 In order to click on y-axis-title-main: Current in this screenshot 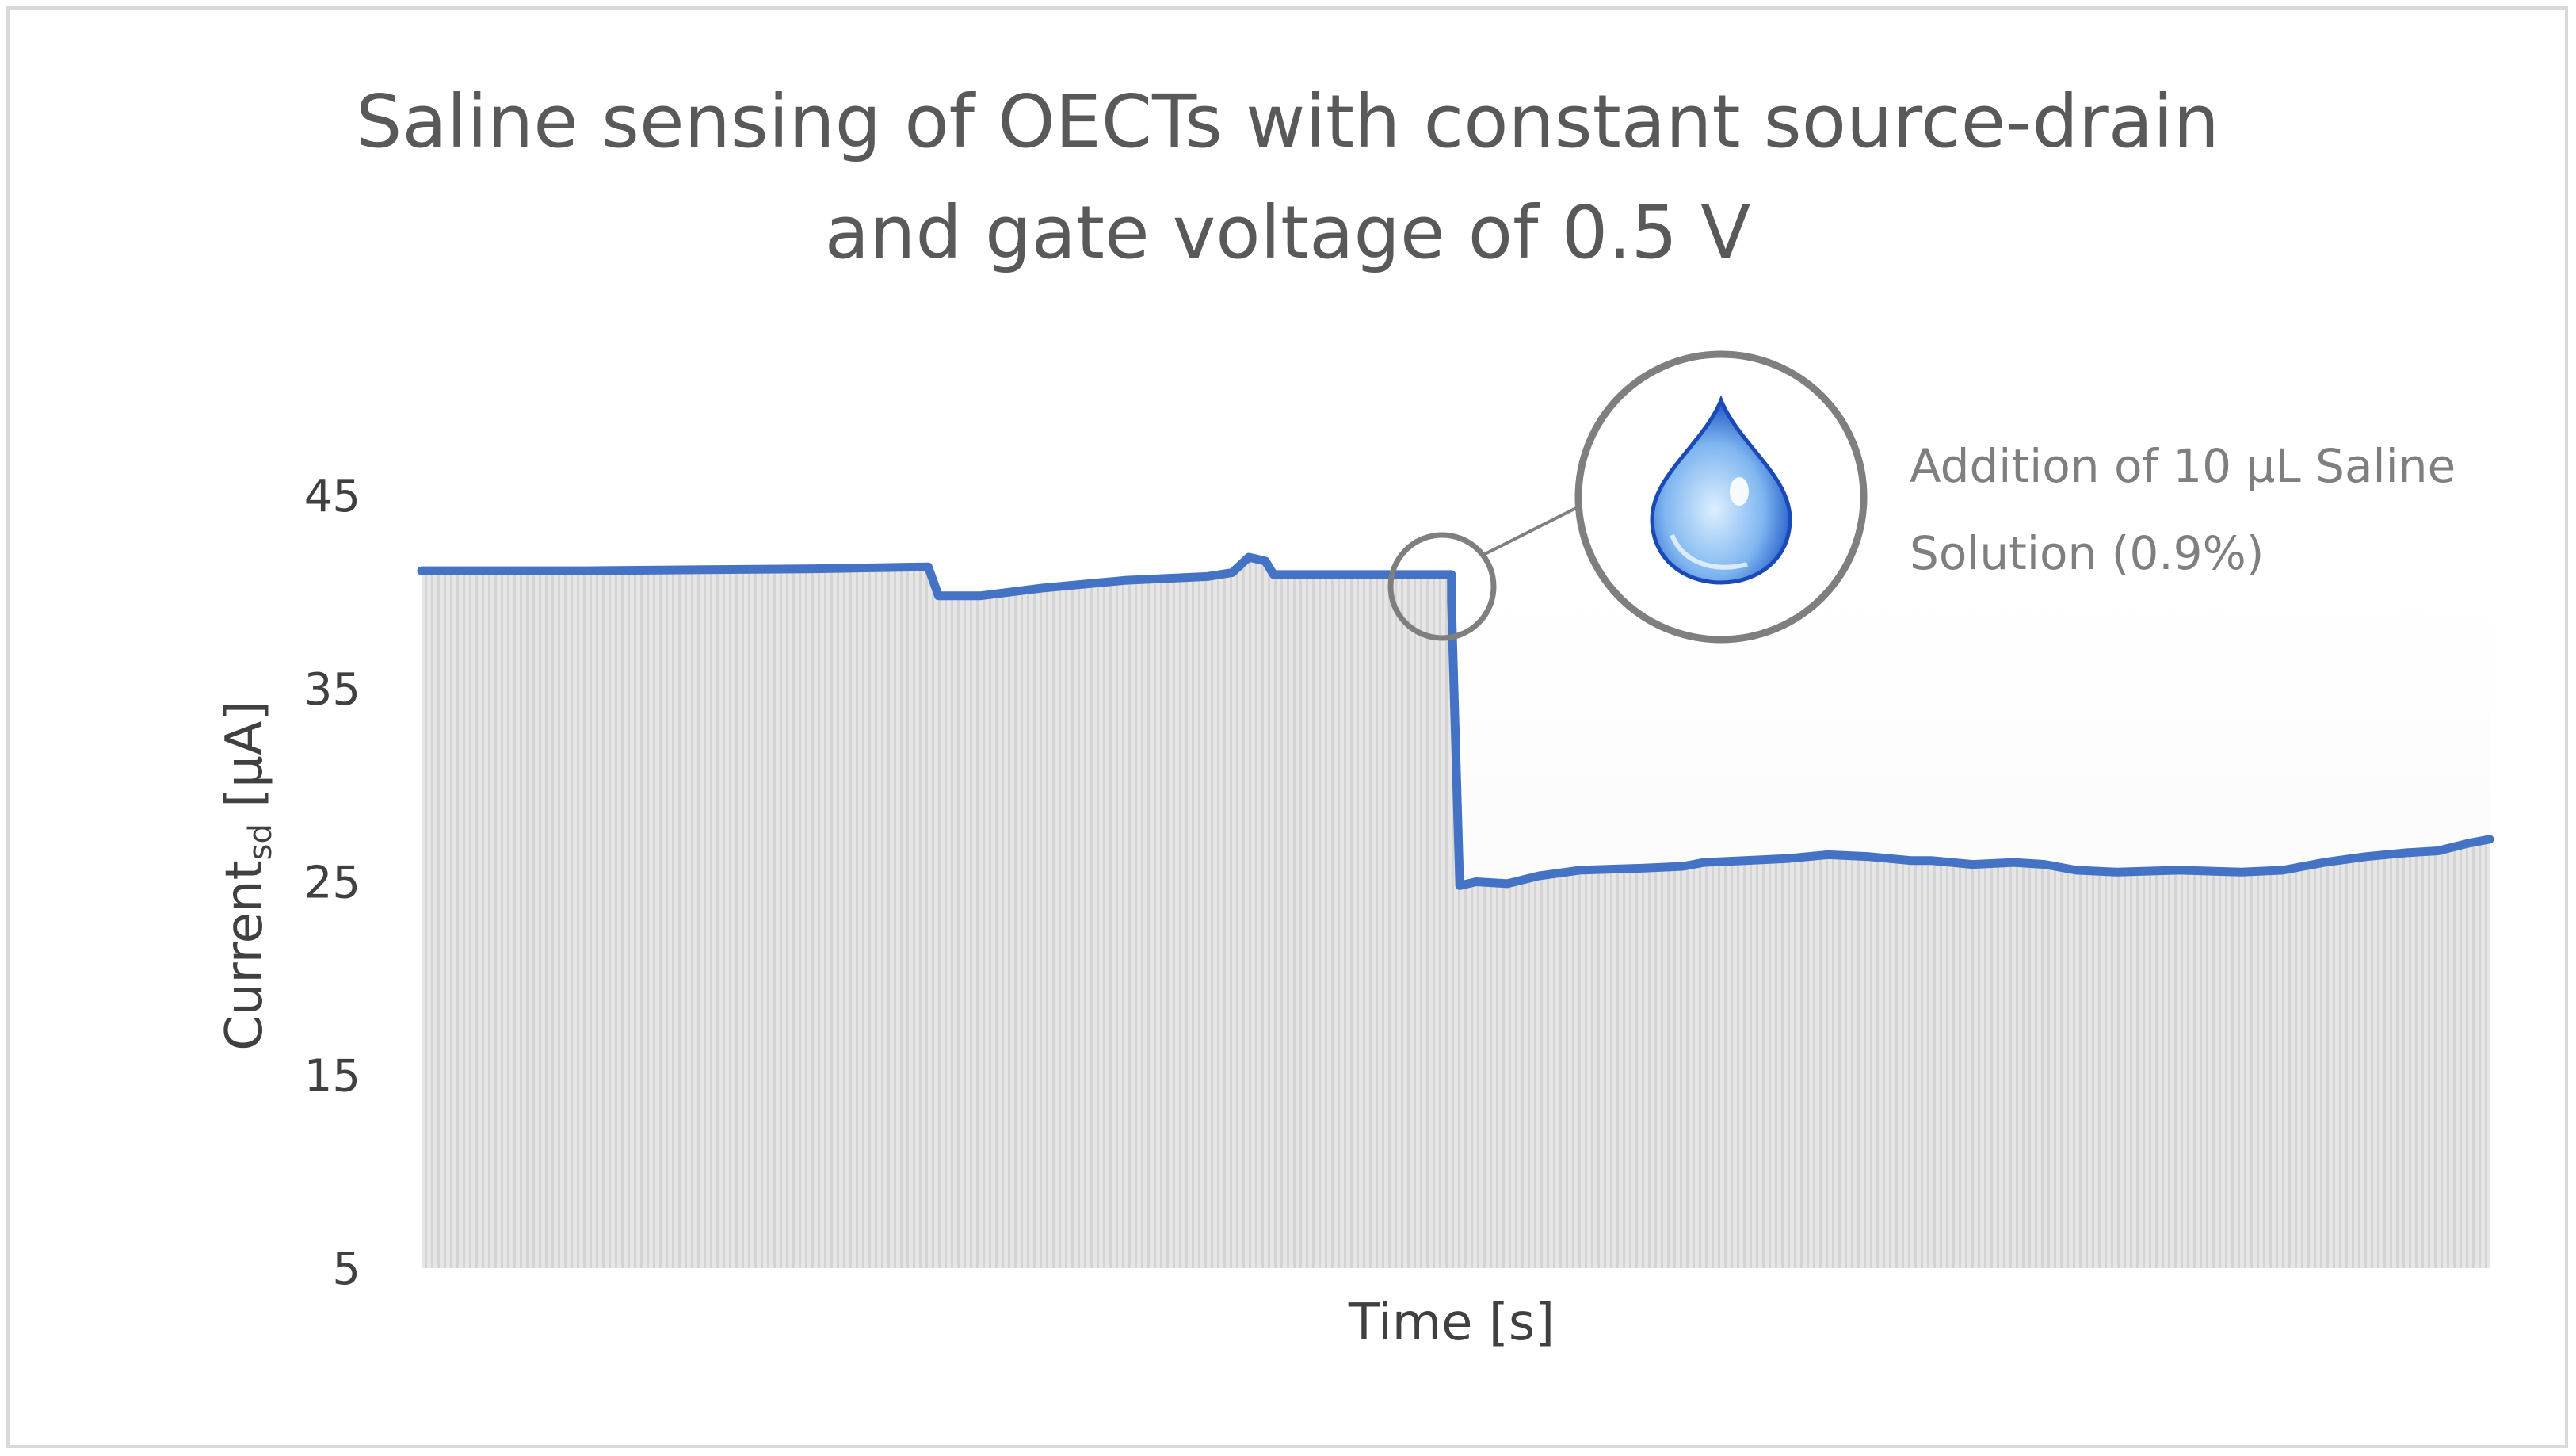, I will do `click(245, 955)`.